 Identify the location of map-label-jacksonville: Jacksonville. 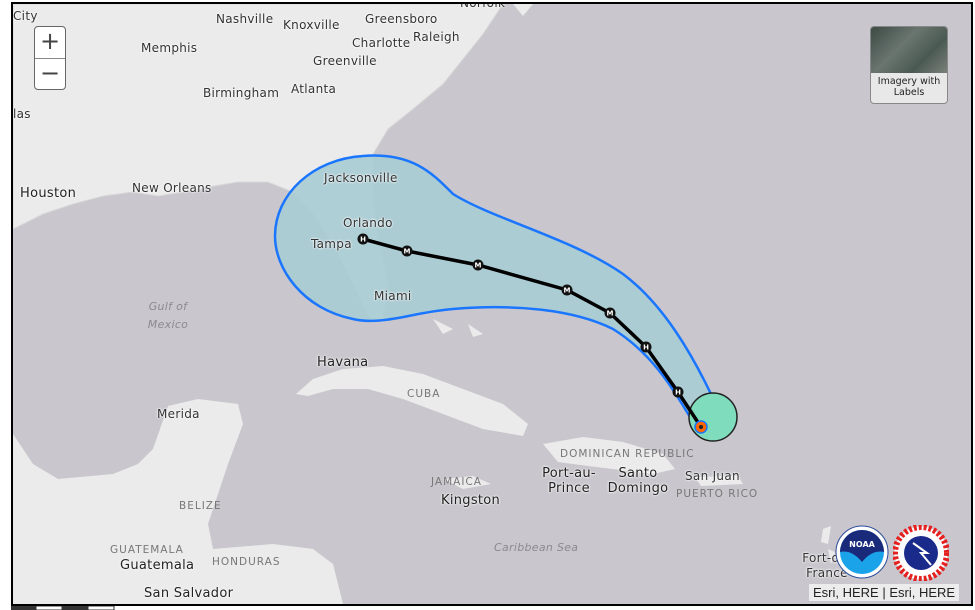
(361, 178).